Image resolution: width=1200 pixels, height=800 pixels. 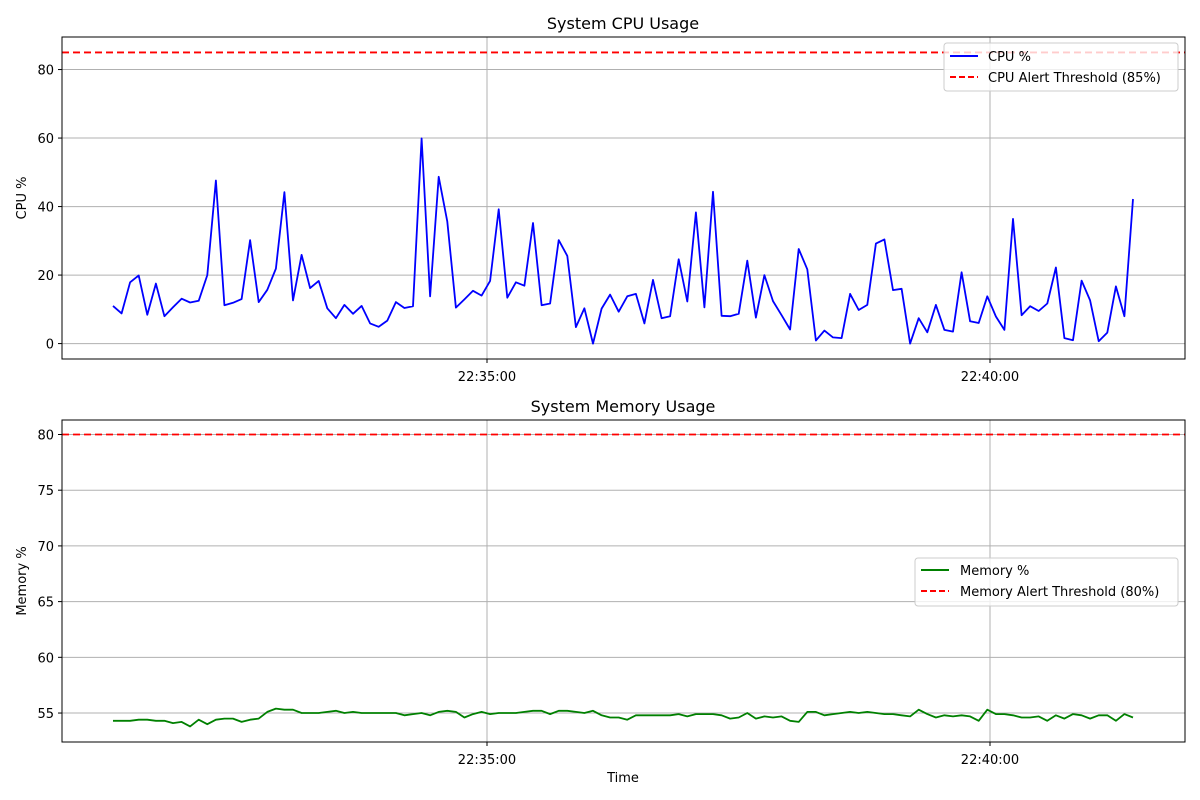 I want to click on cpu-ytick-label: 0, so click(x=50, y=345).